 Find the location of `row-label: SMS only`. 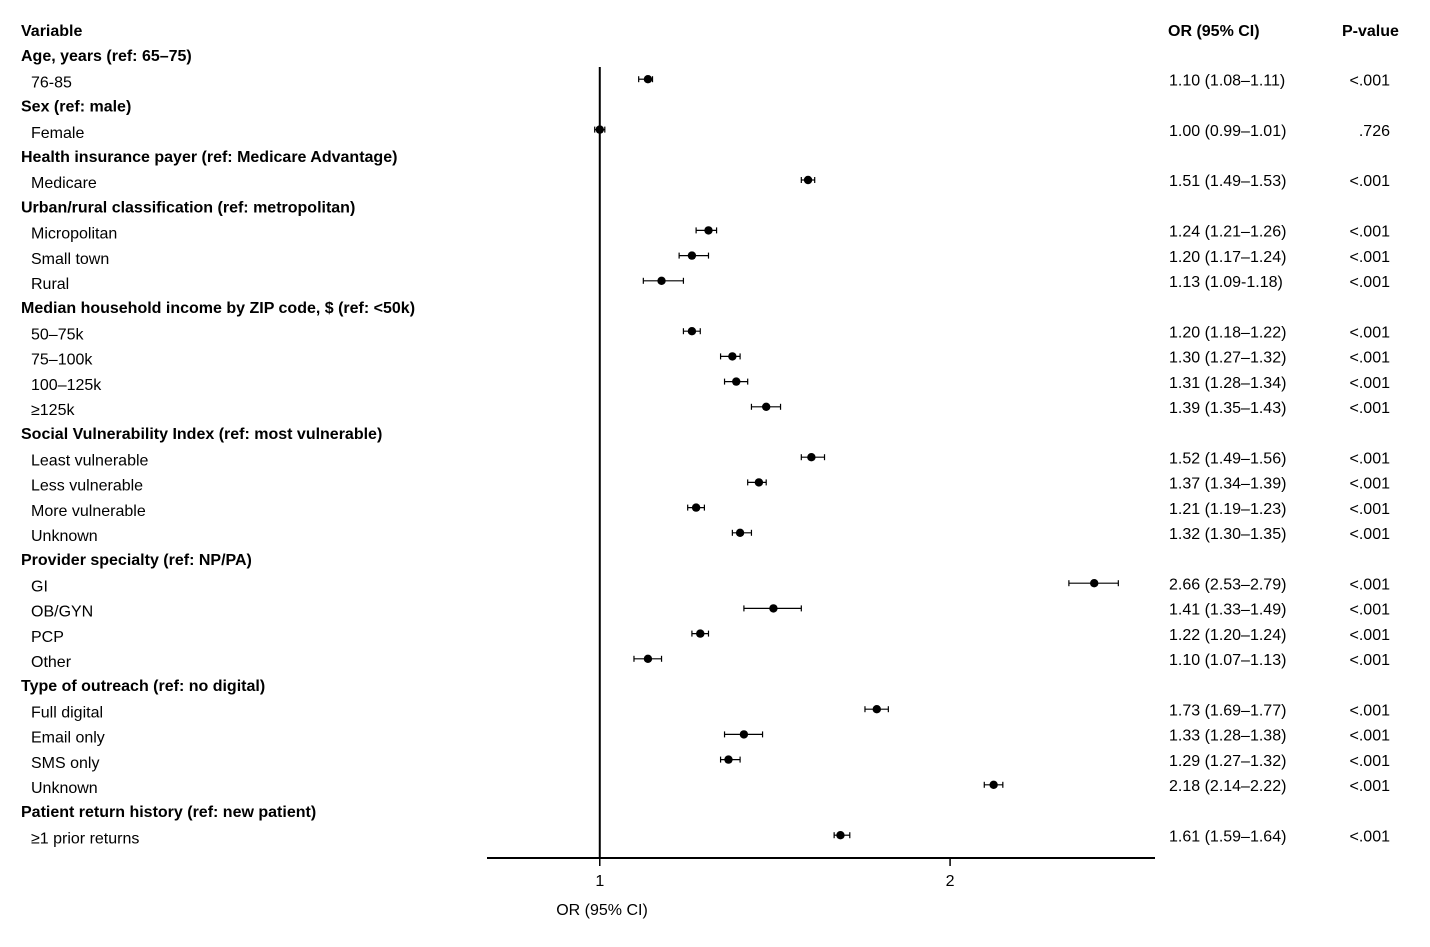

row-label: SMS only is located at coordinates (65, 763).